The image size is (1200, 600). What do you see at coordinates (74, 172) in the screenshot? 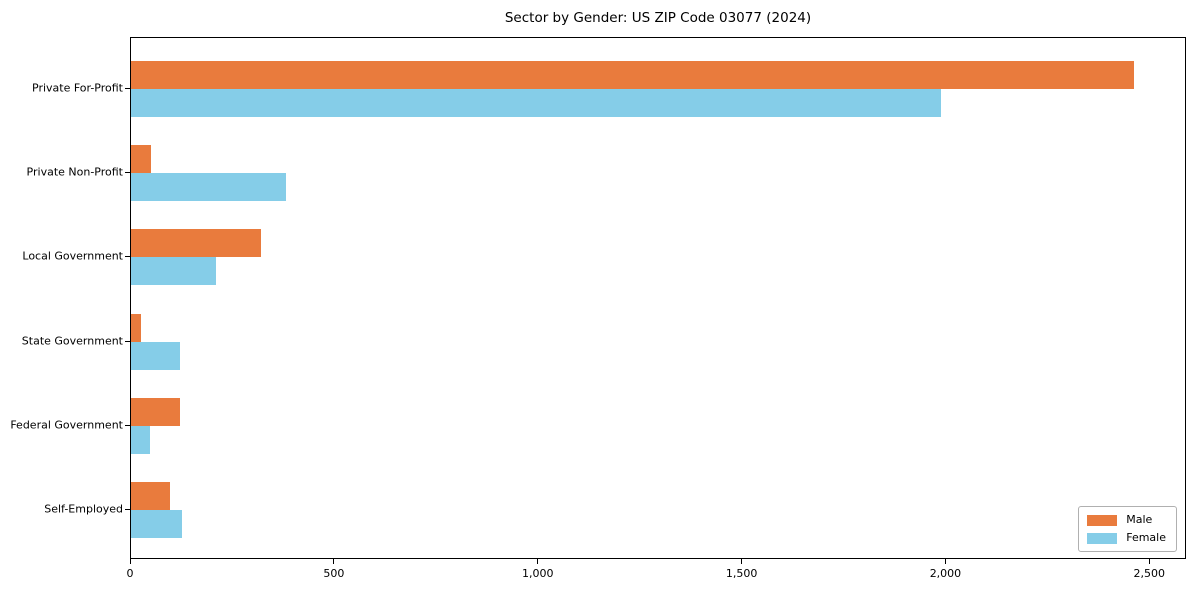
I see `y-tick-label-private-non-profit: Private Non-Profit` at bounding box center [74, 172].